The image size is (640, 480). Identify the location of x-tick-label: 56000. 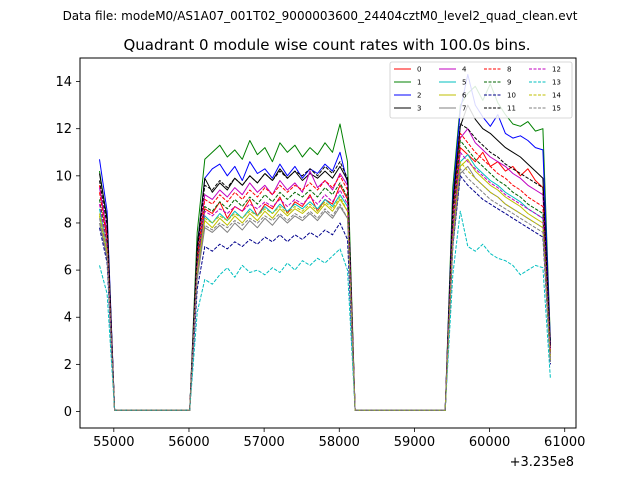
(188, 442).